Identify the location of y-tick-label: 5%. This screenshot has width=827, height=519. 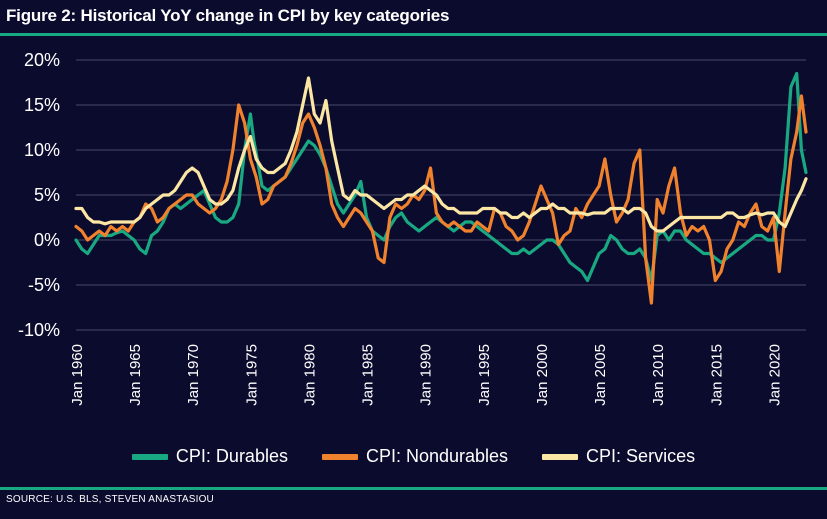
(47, 195).